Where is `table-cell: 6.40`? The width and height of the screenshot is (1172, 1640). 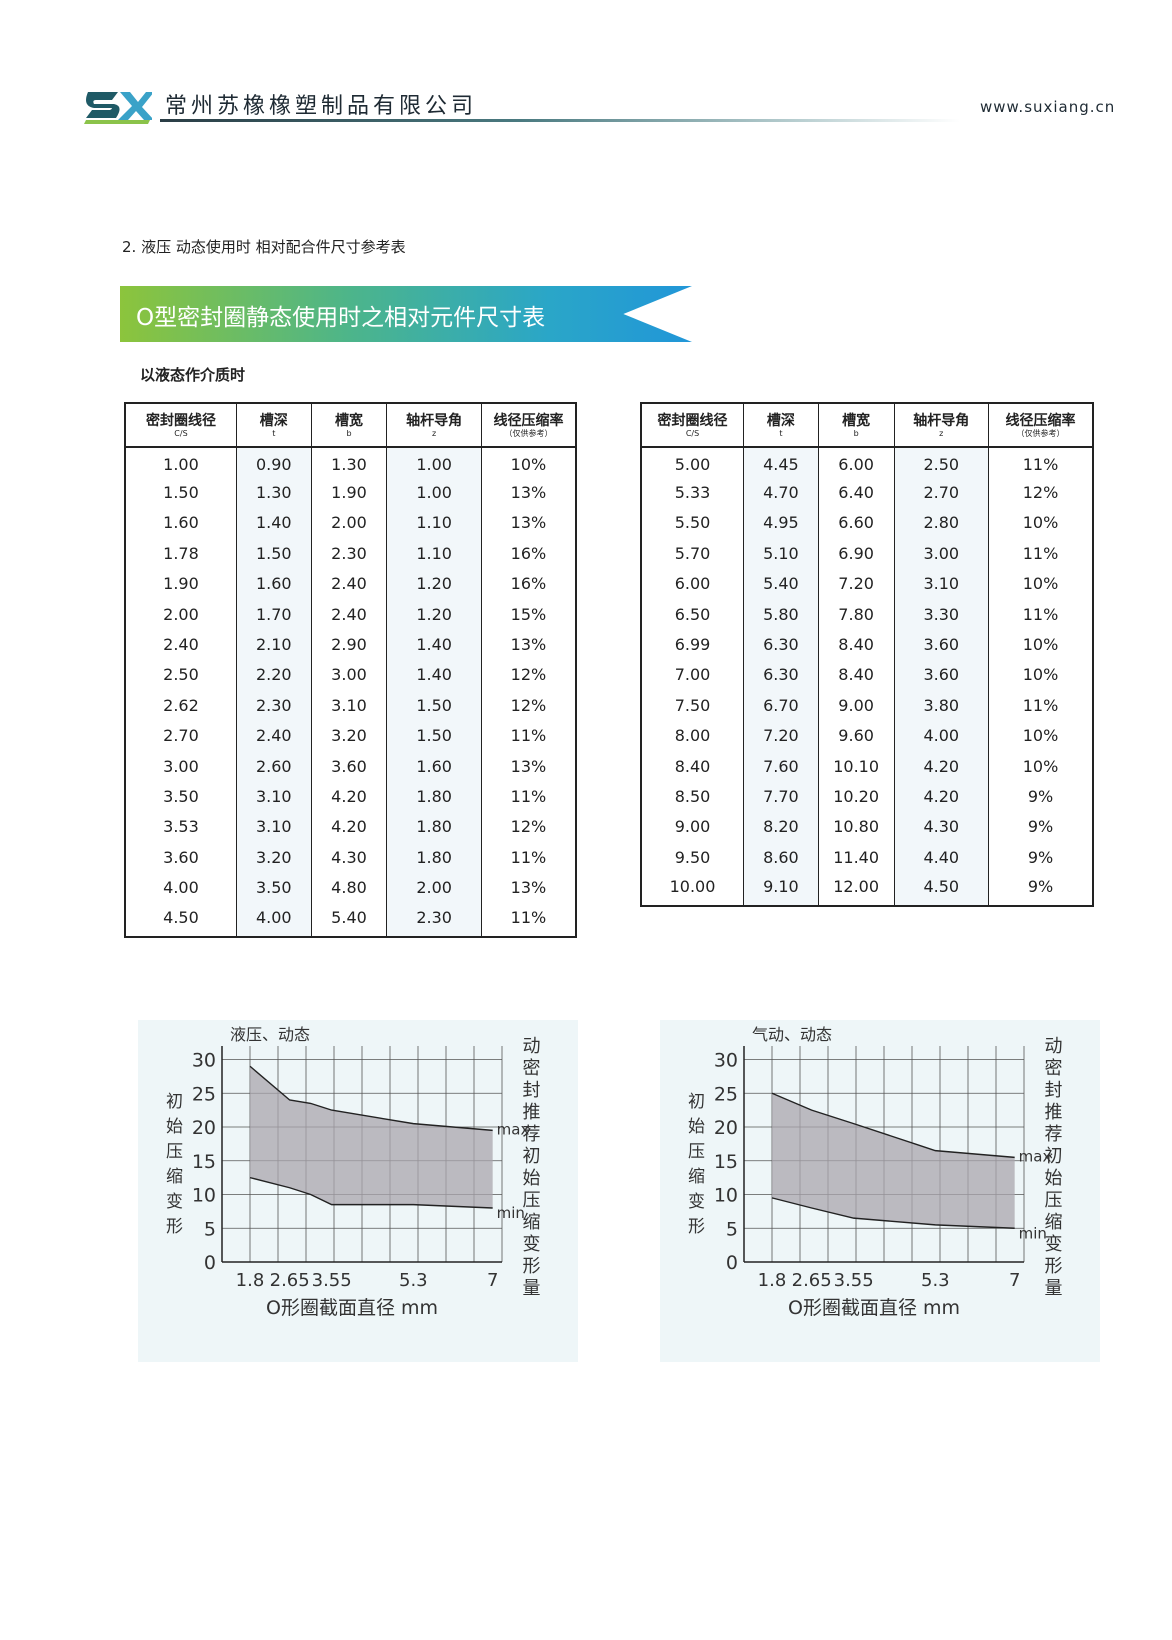 table-cell: 6.40 is located at coordinates (856, 492).